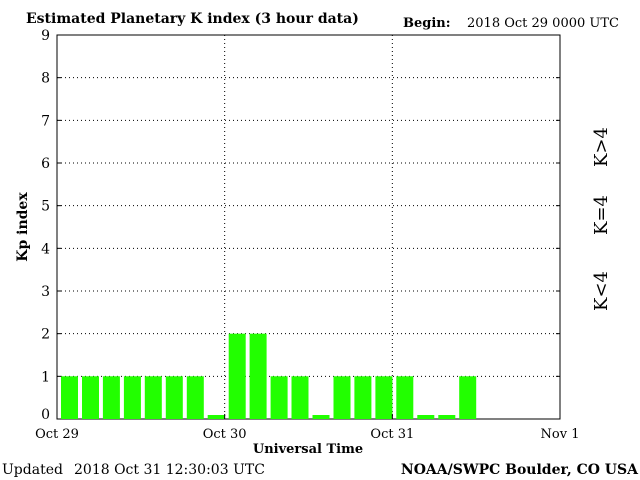 The height and width of the screenshot is (480, 640). What do you see at coordinates (45, 164) in the screenshot?
I see `y-tick-label: 6` at bounding box center [45, 164].